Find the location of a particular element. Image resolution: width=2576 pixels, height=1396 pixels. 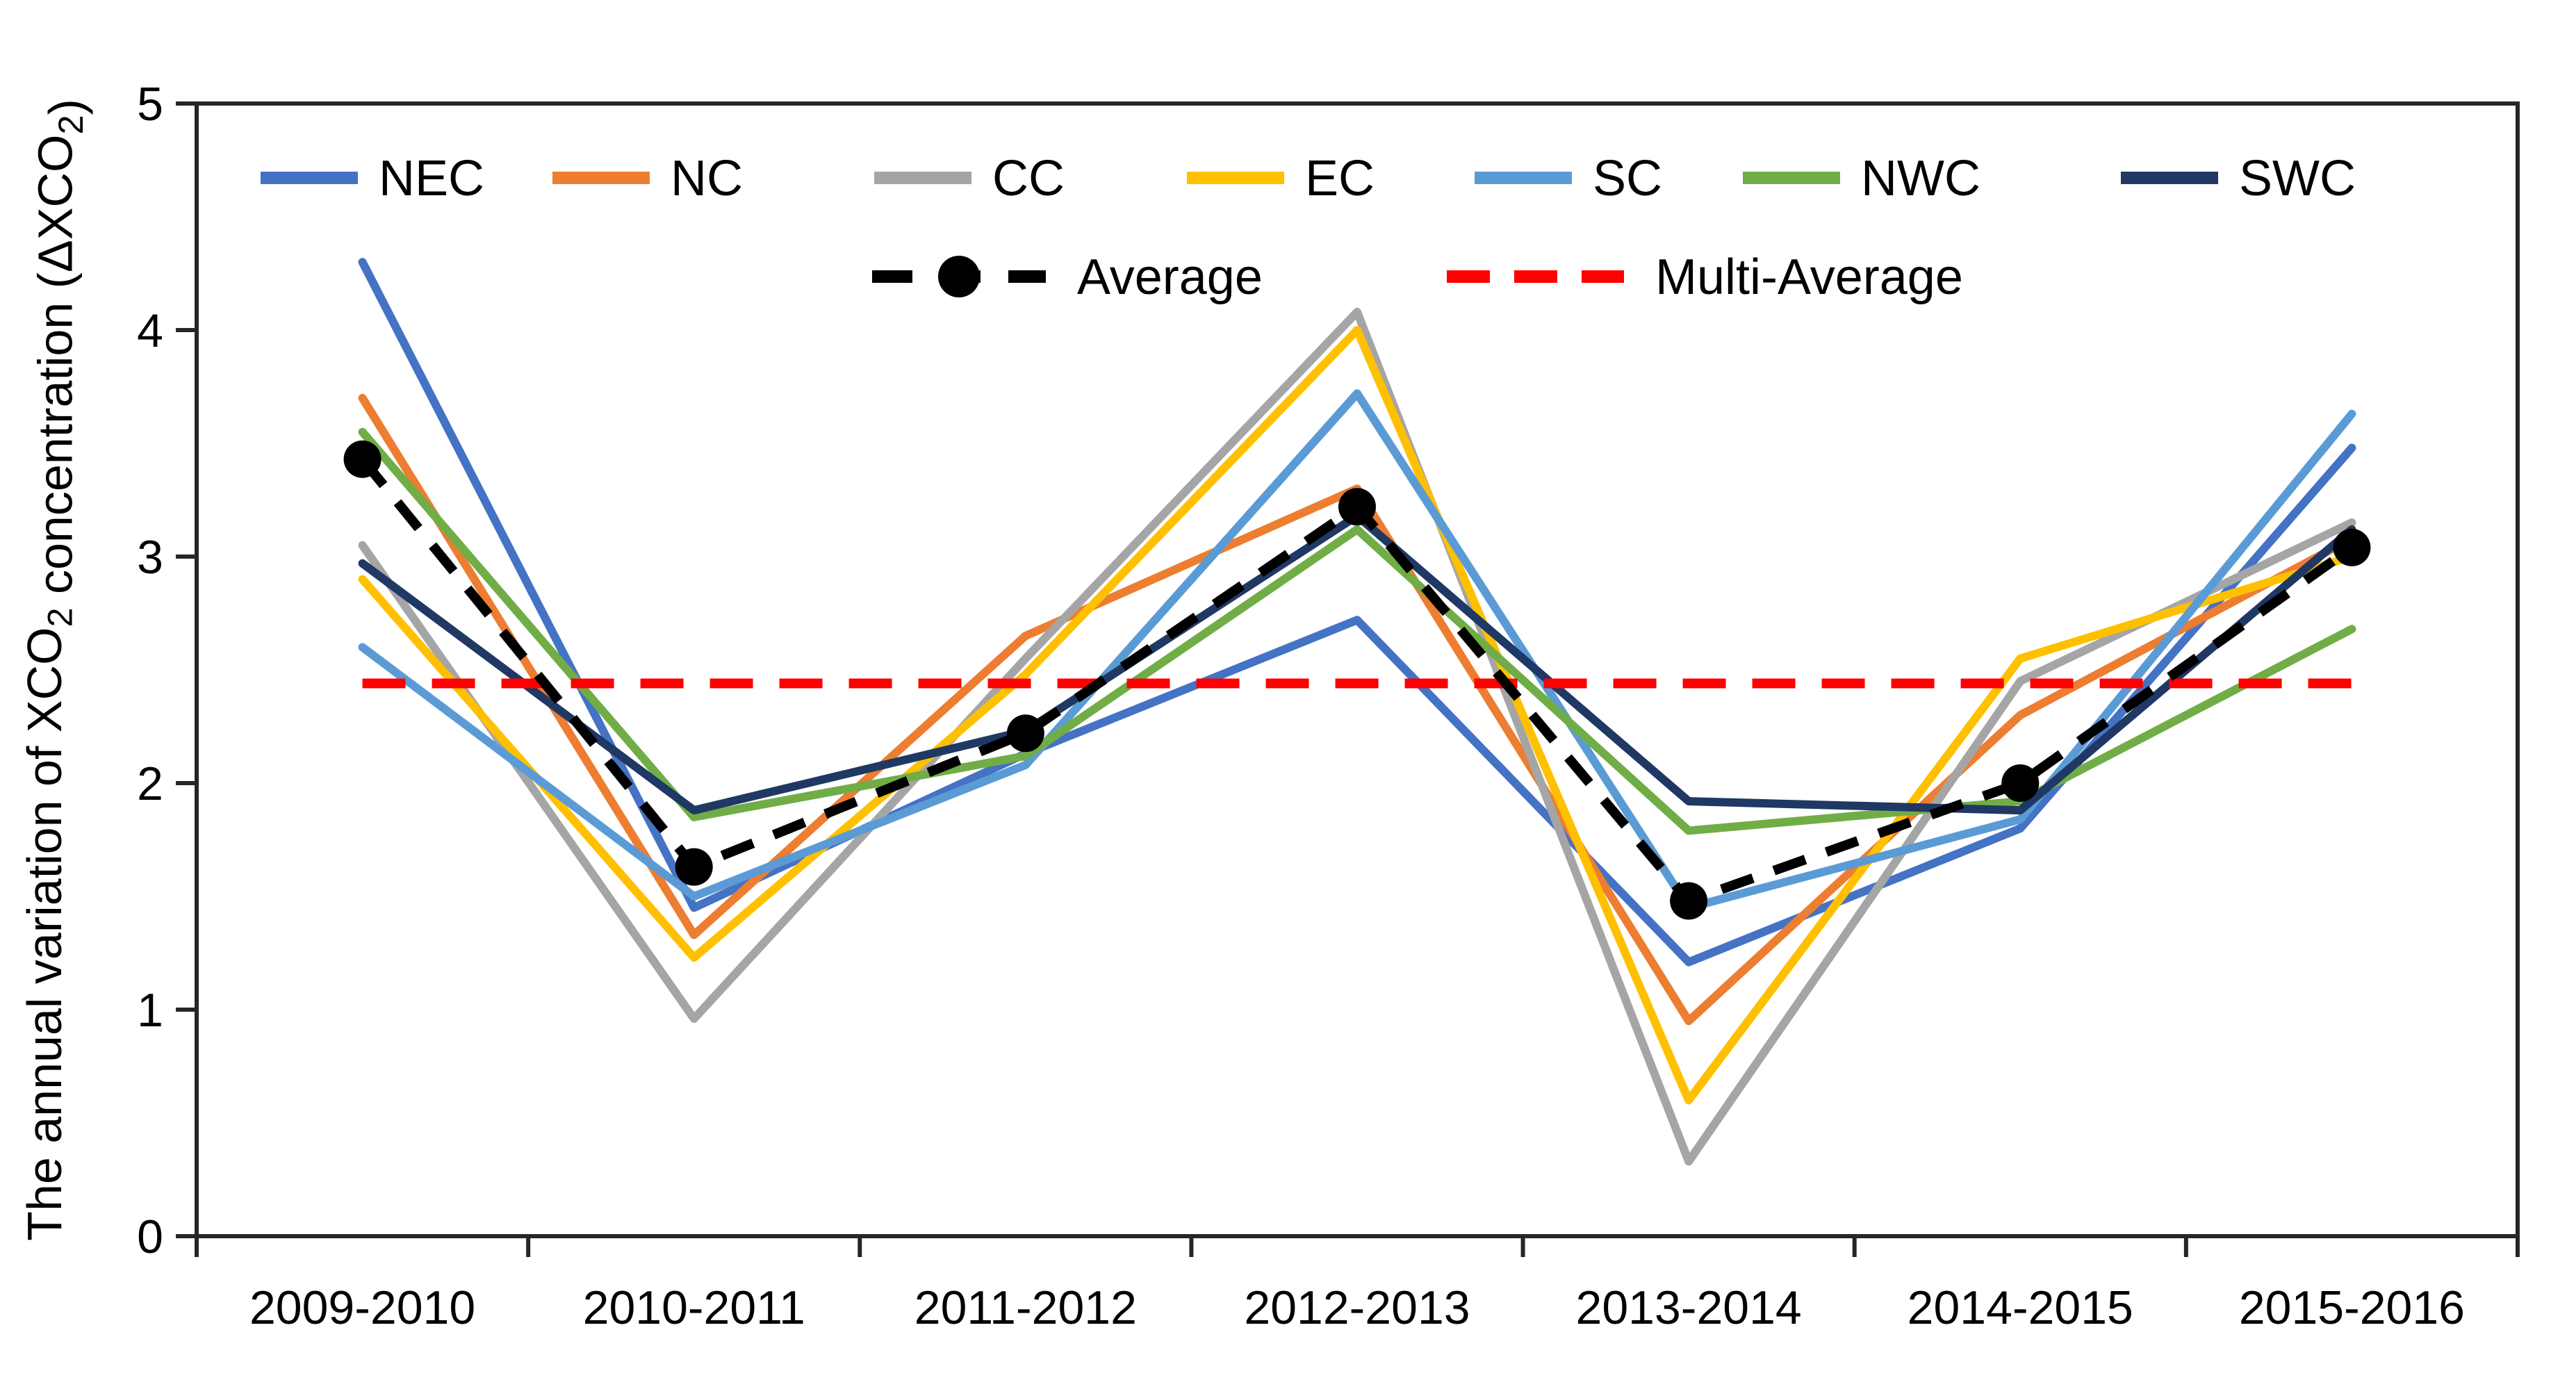

legend-marker-average is located at coordinates (959, 276).